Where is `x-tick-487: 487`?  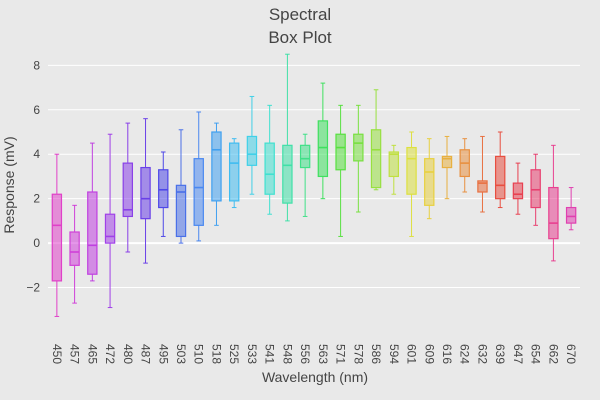 x-tick-487: 487 is located at coordinates (146, 354).